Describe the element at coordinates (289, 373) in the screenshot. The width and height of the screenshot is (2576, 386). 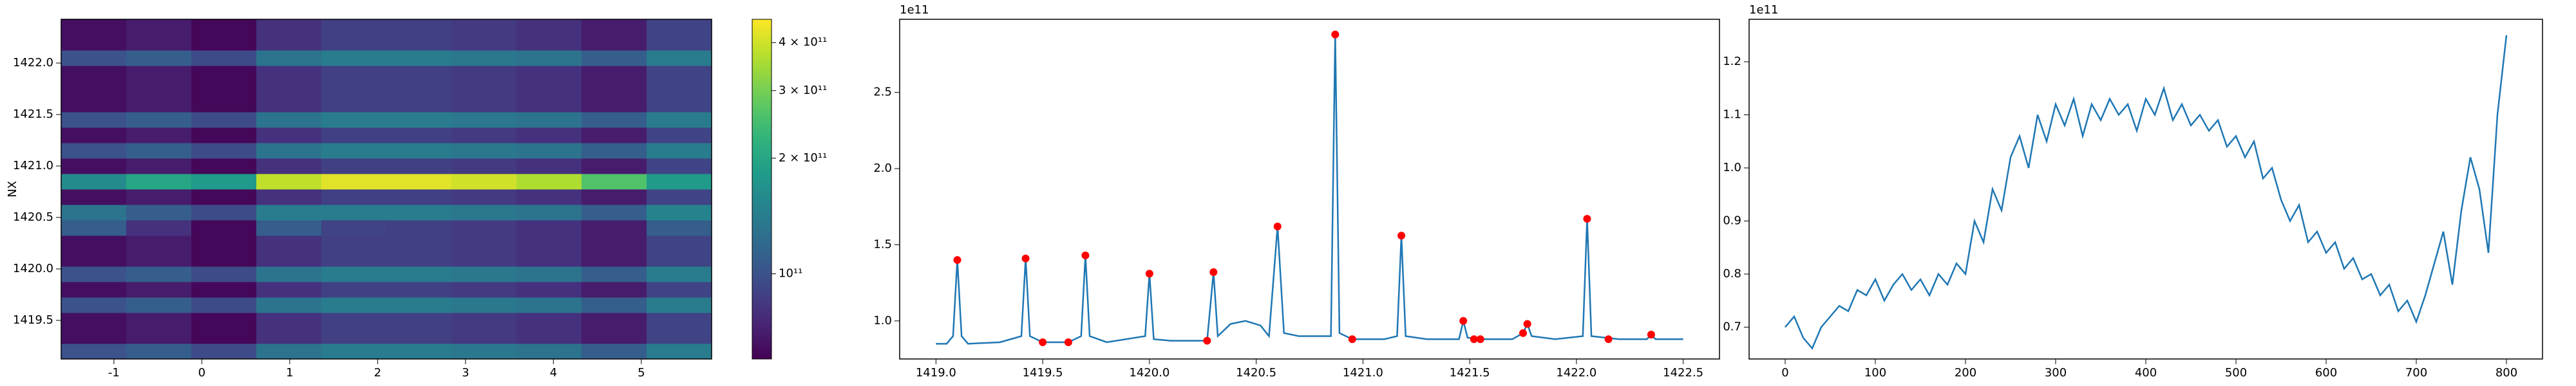
I see `x-tick-label: 1` at that location.